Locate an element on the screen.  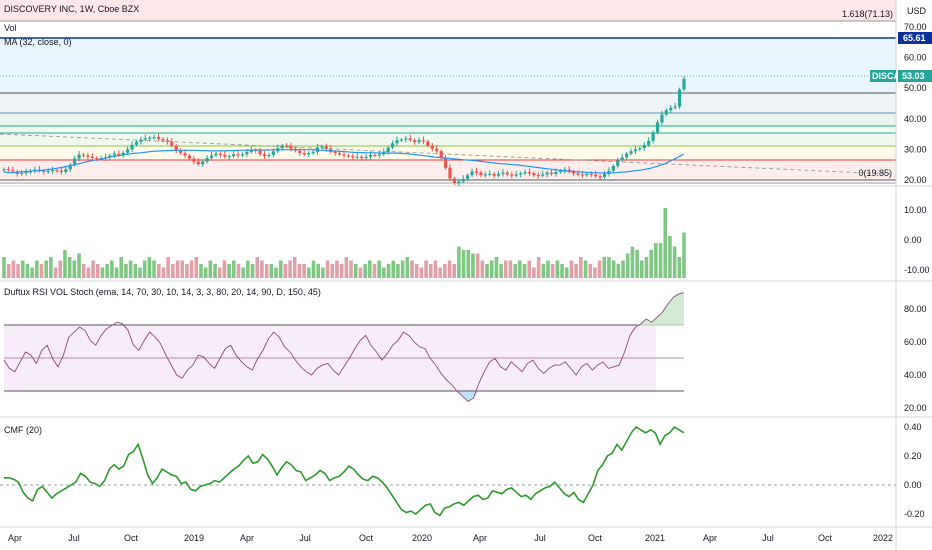
time-axis-tick: 2021 is located at coordinates (655, 538).